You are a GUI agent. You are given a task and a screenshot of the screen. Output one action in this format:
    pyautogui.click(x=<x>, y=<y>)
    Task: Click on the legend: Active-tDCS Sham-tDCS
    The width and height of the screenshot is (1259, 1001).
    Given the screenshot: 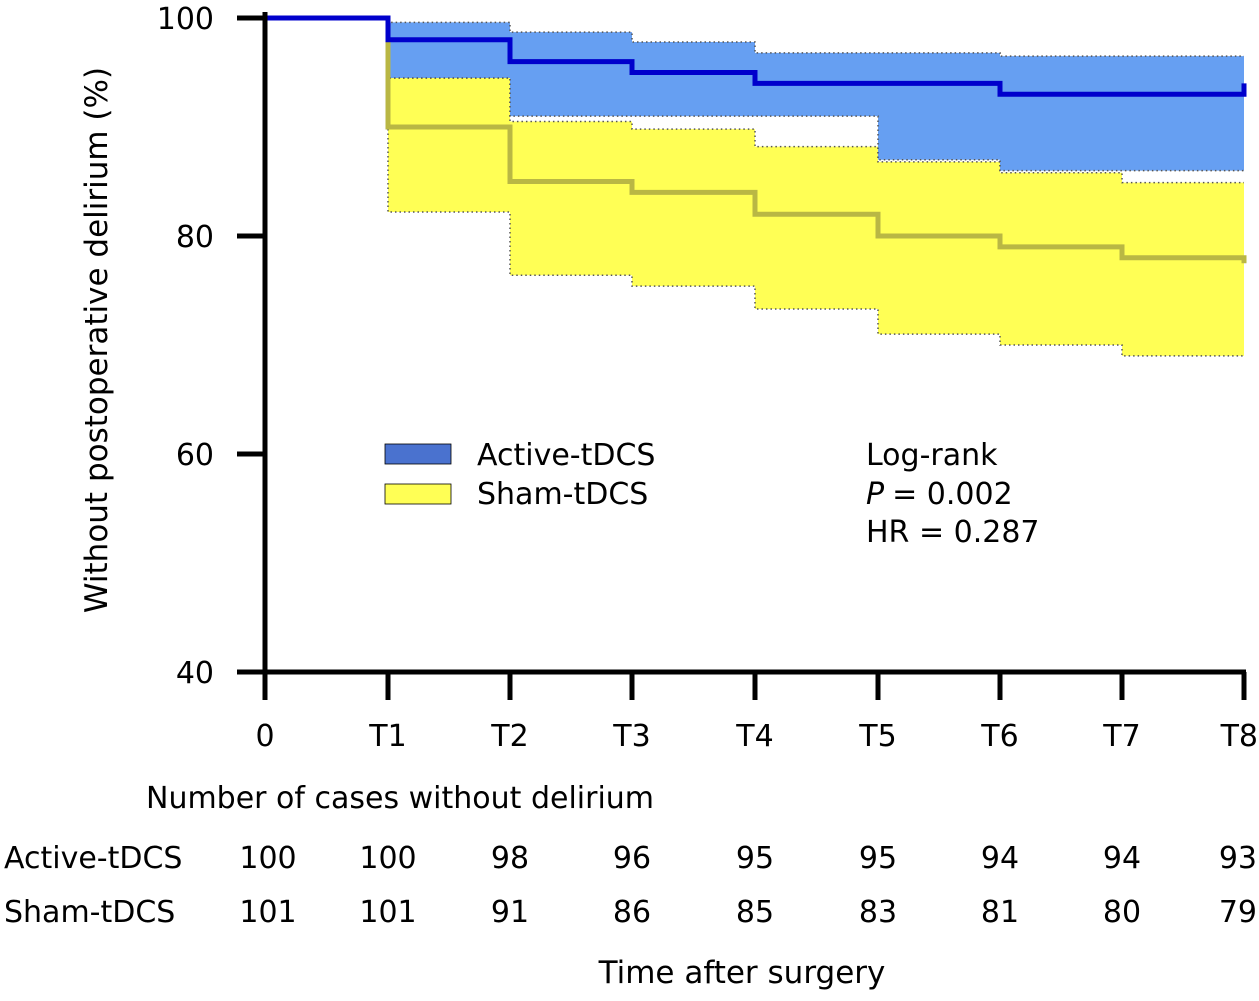 What is the action you would take?
    pyautogui.click(x=519, y=475)
    